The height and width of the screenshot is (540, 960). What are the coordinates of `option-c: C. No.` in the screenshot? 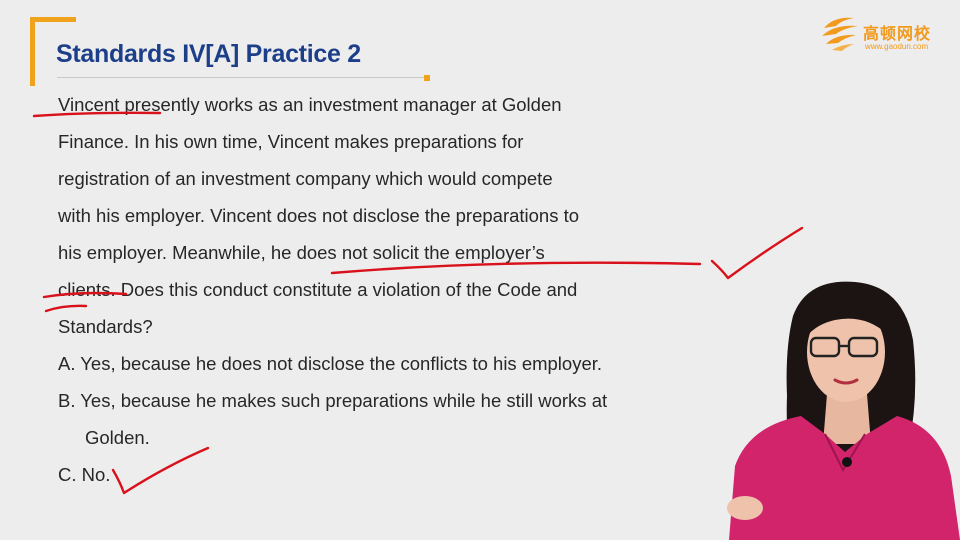 It's located at (84, 474).